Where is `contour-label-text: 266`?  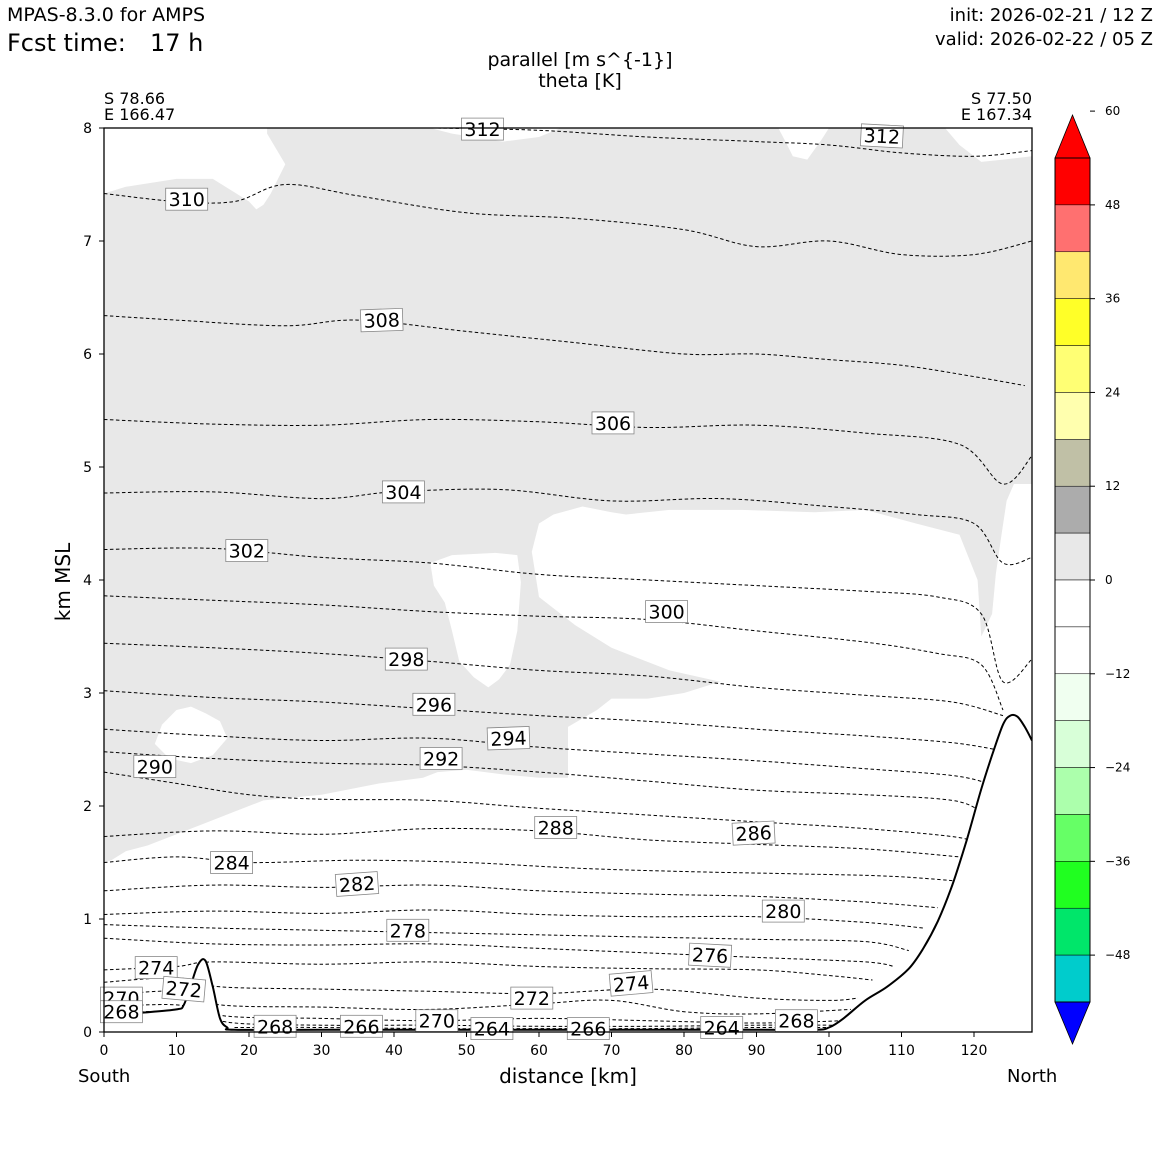 contour-label-text: 266 is located at coordinates (361, 1027).